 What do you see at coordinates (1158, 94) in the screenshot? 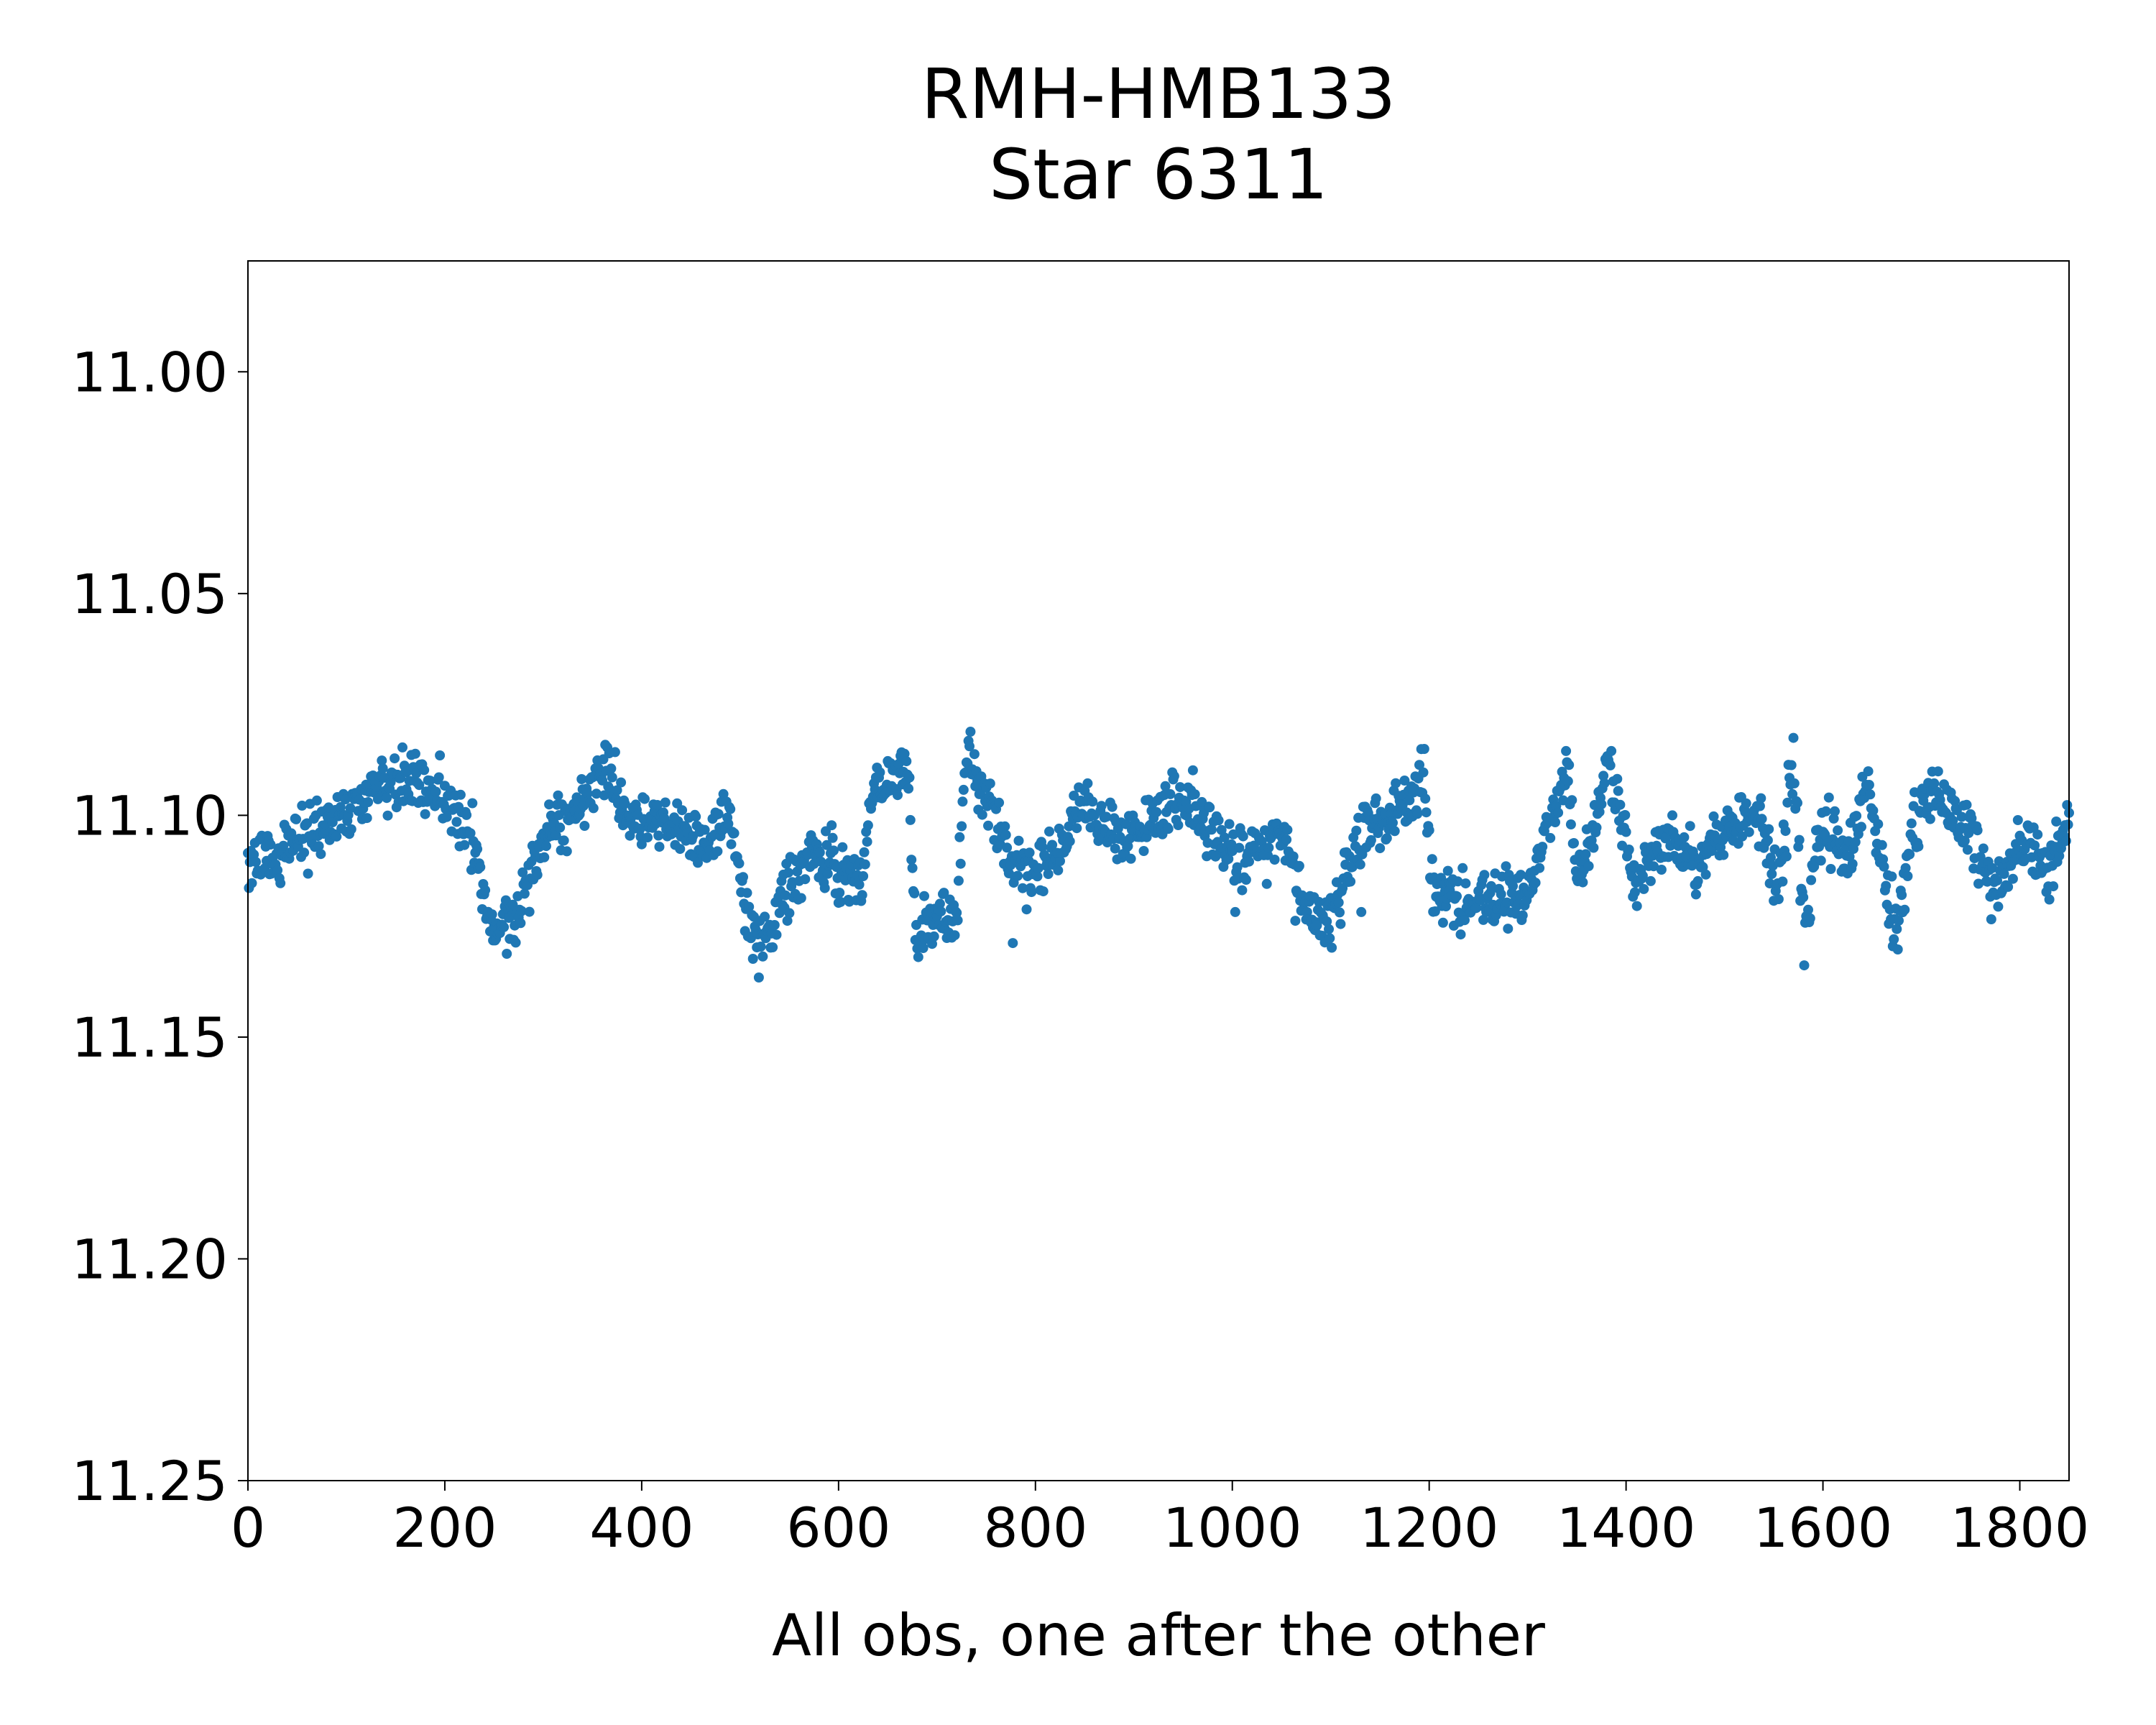
I see `chart-title: RMH-HMB133` at bounding box center [1158, 94].